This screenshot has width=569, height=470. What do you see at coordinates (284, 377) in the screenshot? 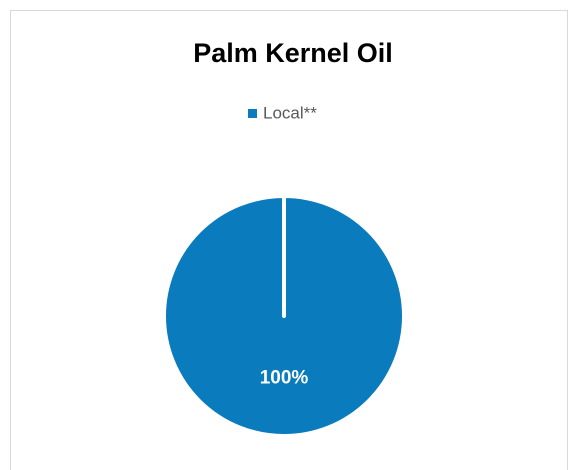
I see `data-label: 100%` at bounding box center [284, 377].